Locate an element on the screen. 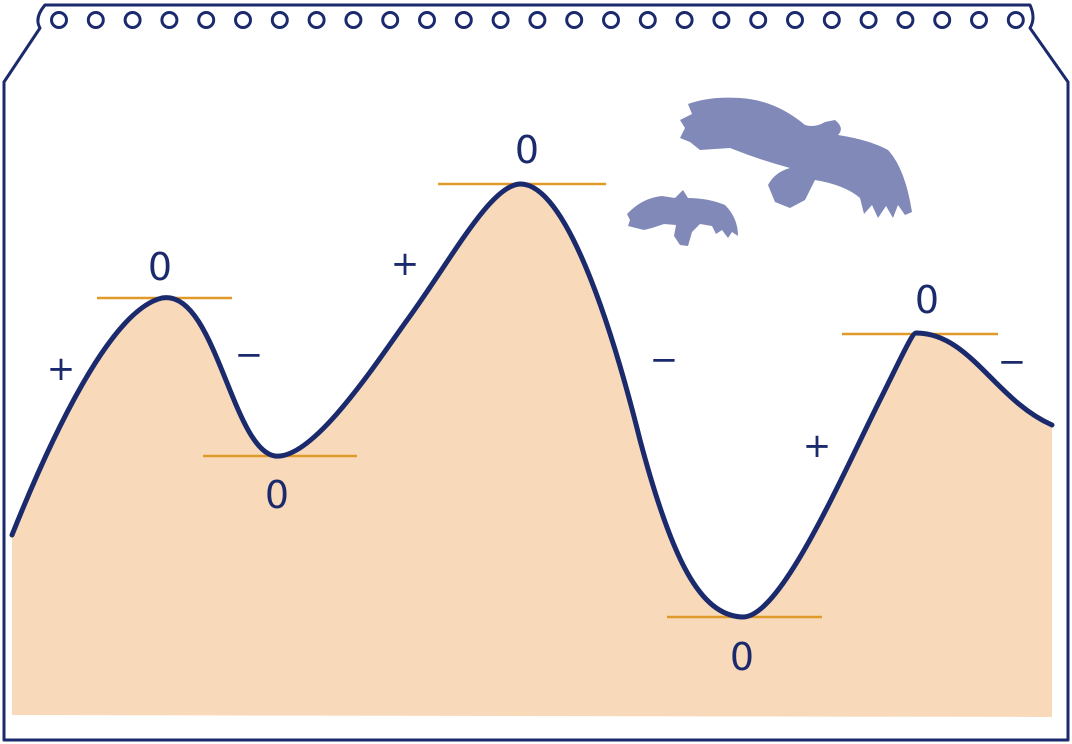 The image size is (1072, 744). sign-label-1: + is located at coordinates (61, 369).